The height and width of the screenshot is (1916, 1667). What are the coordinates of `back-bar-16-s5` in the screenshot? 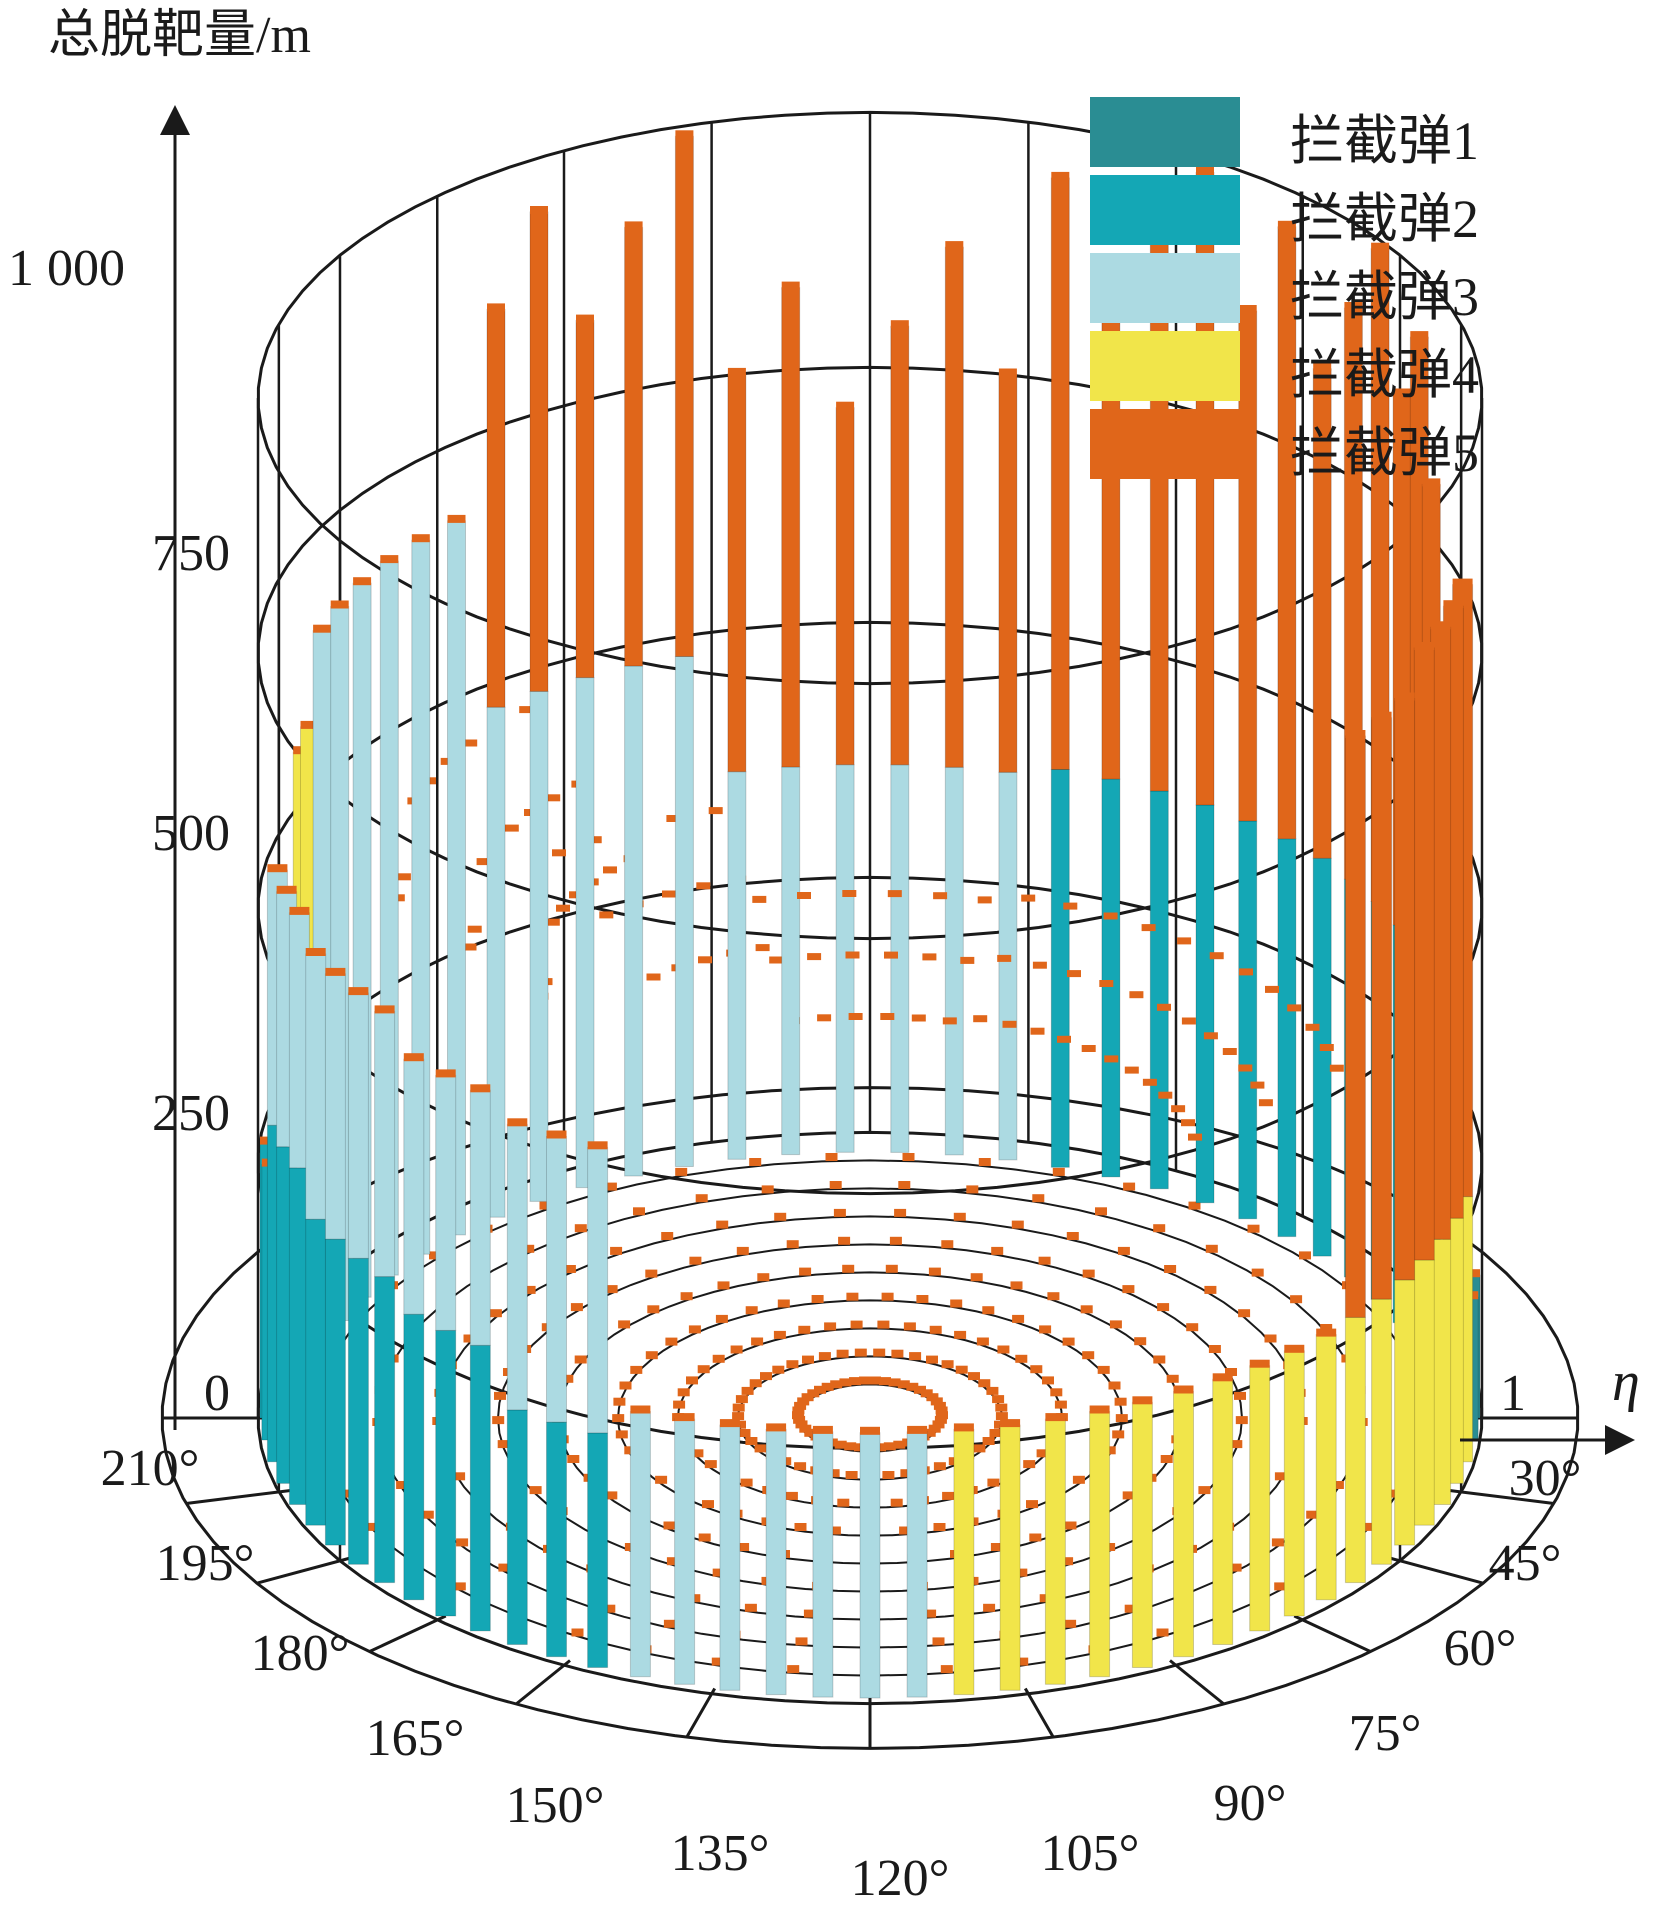 It's located at (900, 545).